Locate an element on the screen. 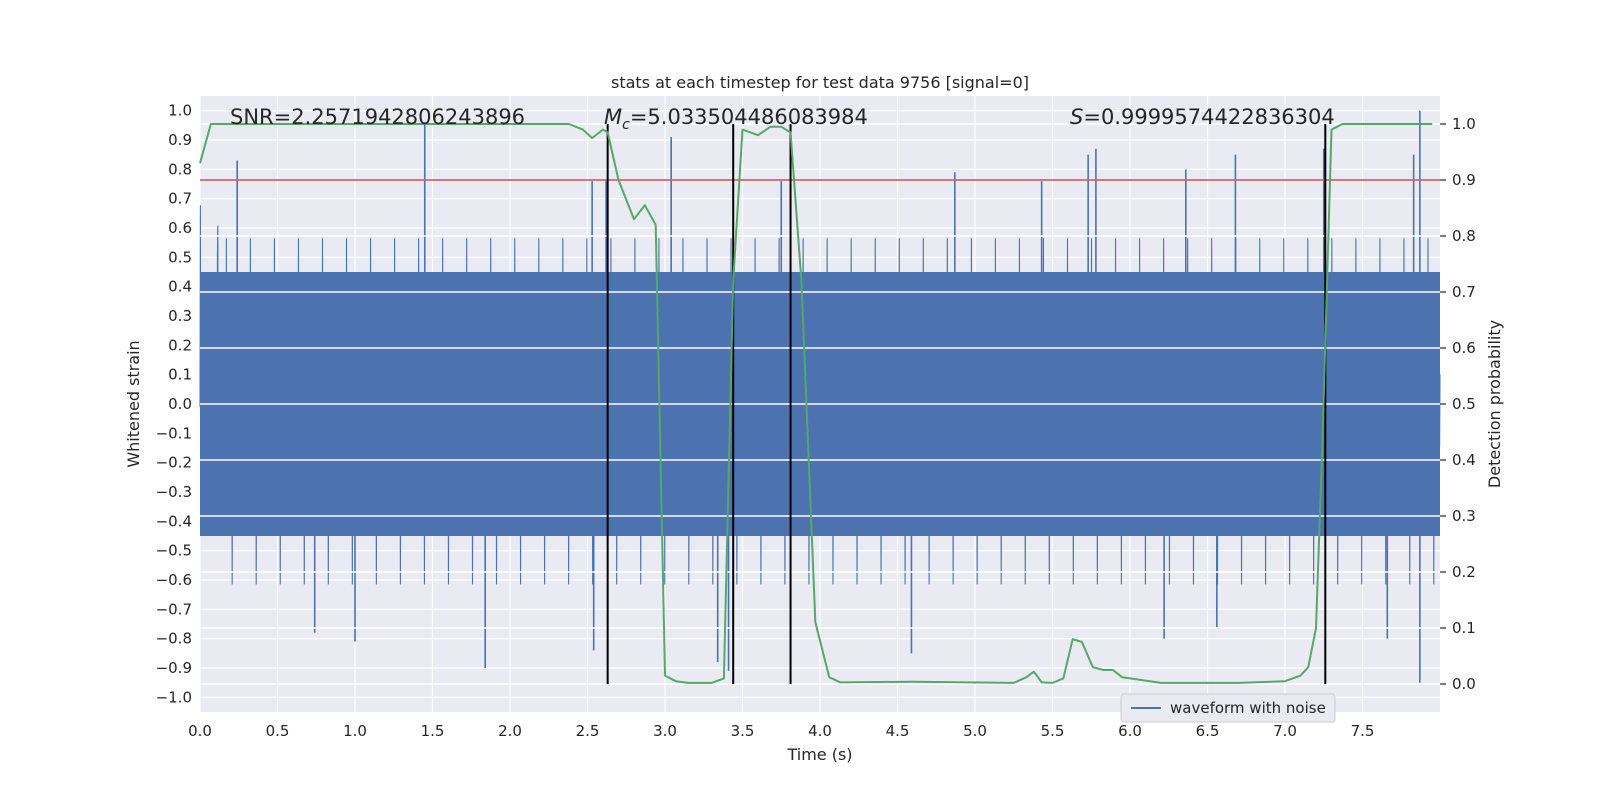 This screenshot has height=800, width=1600. x-tick-label: 5.0 is located at coordinates (975, 731).